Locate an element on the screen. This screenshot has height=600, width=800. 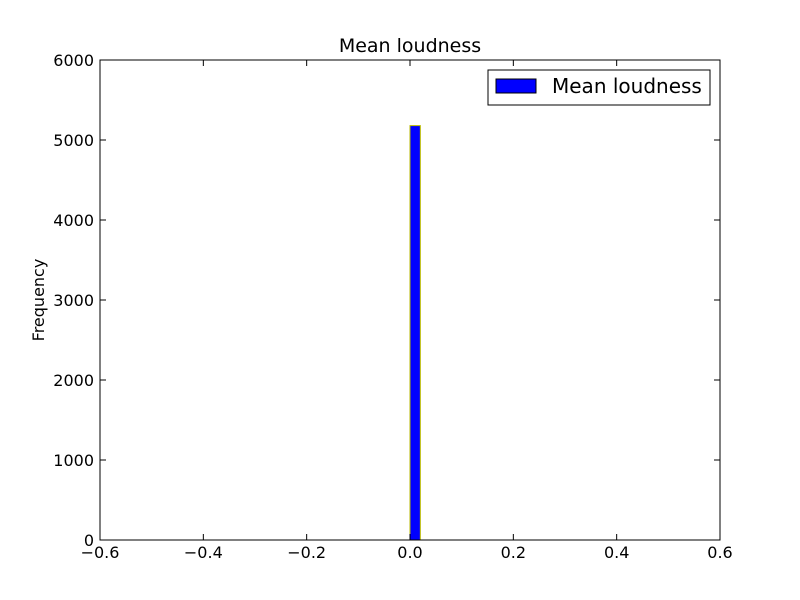
bars-group is located at coordinates (415, 333).